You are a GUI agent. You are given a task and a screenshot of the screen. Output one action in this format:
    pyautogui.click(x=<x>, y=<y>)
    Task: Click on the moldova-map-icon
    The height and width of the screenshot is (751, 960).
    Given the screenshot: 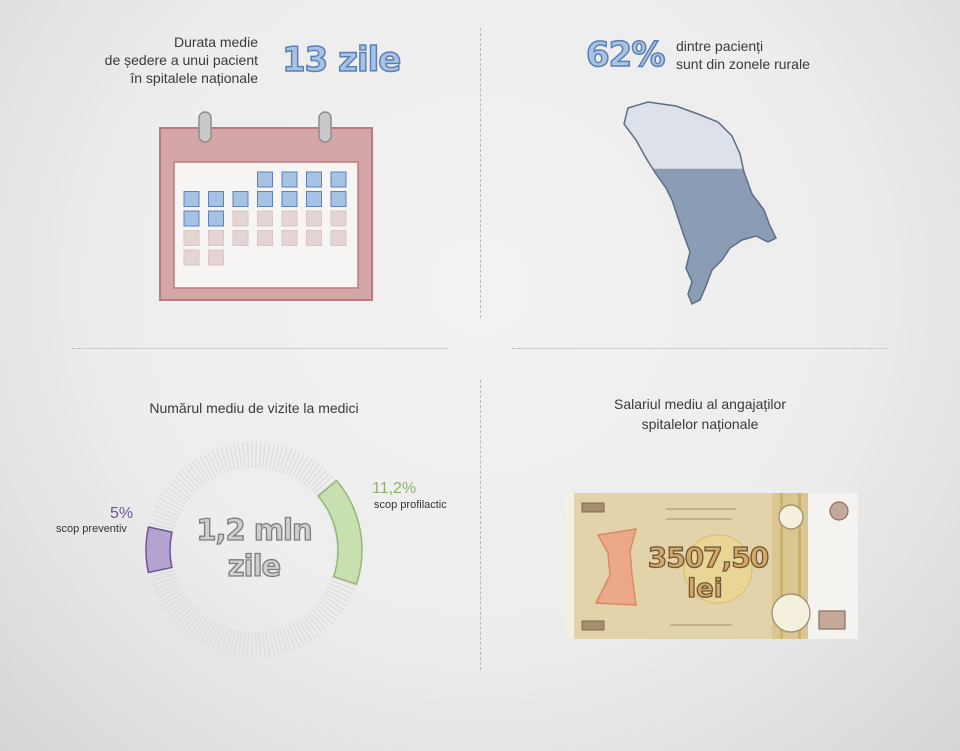 What is the action you would take?
    pyautogui.click(x=700, y=203)
    